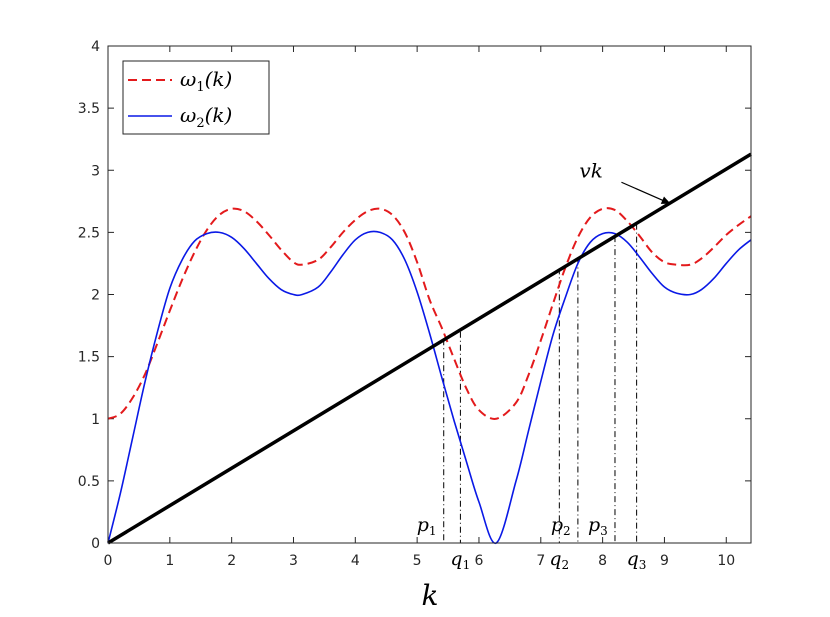  What do you see at coordinates (540, 561) in the screenshot?
I see `x-tick-label: 7` at bounding box center [540, 561].